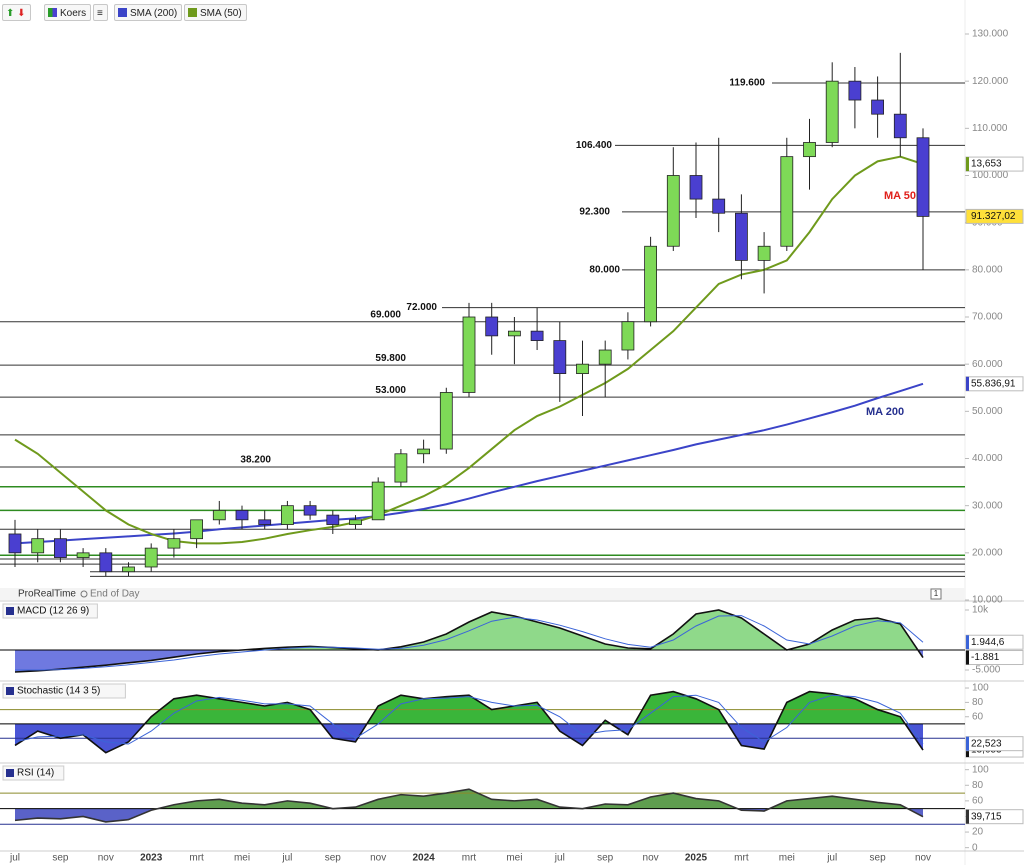  I want to click on level-label: 72.000, so click(421, 307).